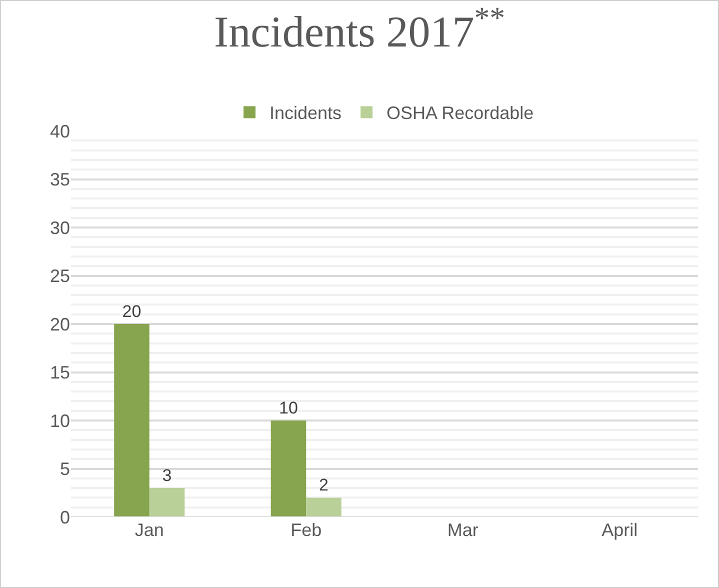 This screenshot has width=719, height=588. What do you see at coordinates (462, 530) in the screenshot?
I see `x-tick-label: Mar` at bounding box center [462, 530].